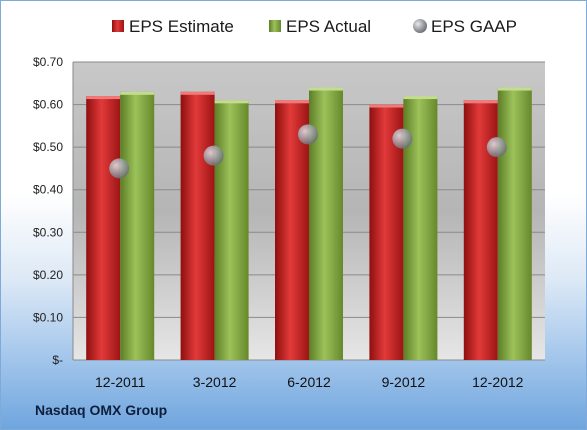 This screenshot has width=587, height=430. What do you see at coordinates (57, 360) in the screenshot?
I see `y-tick-label: $-` at bounding box center [57, 360].